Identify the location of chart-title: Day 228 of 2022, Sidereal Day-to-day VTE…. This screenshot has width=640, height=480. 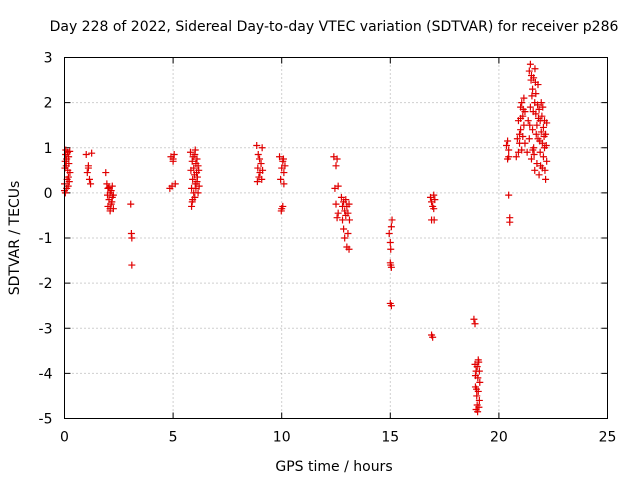
(334, 27).